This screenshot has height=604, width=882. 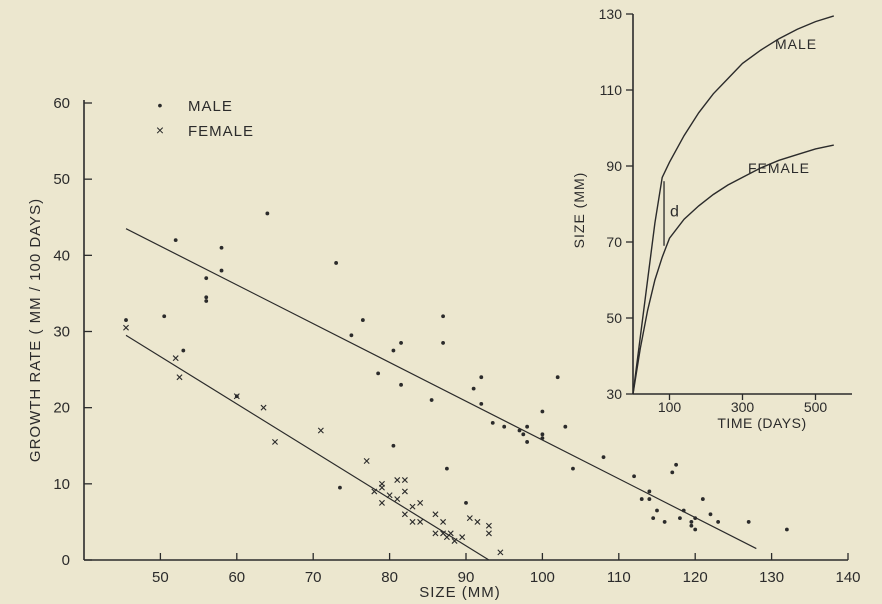 What do you see at coordinates (619, 577) in the screenshot?
I see `main-x-tick-label: 110` at bounding box center [619, 577].